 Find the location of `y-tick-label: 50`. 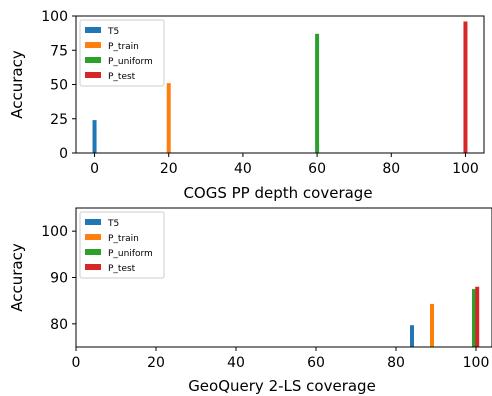

y-tick-label: 50 is located at coordinates (59, 86).